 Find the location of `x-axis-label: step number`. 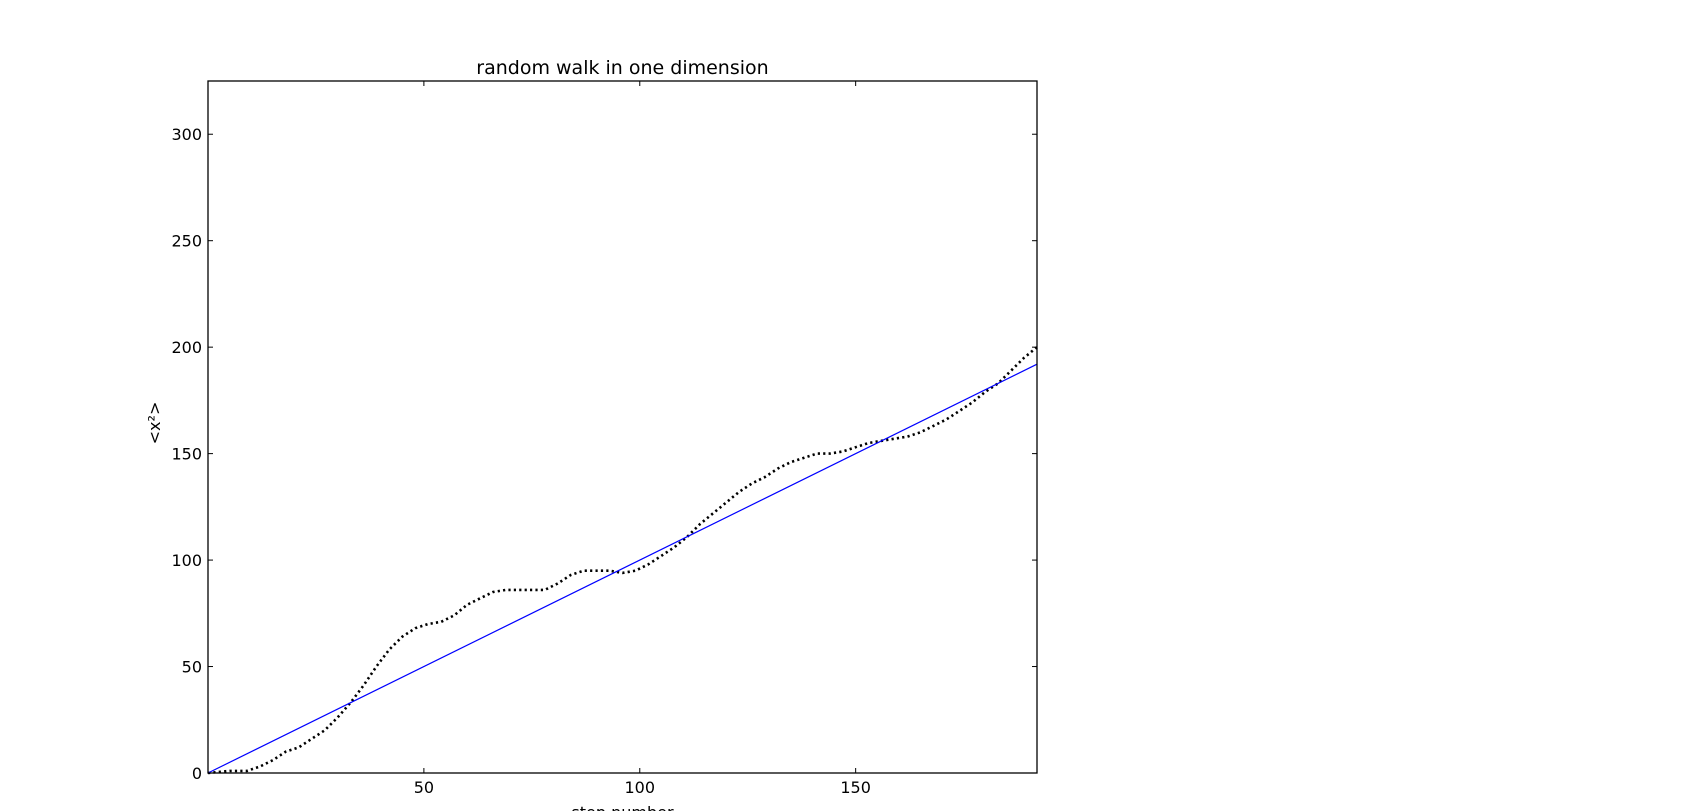

x-axis-label: step number is located at coordinates (622, 807).